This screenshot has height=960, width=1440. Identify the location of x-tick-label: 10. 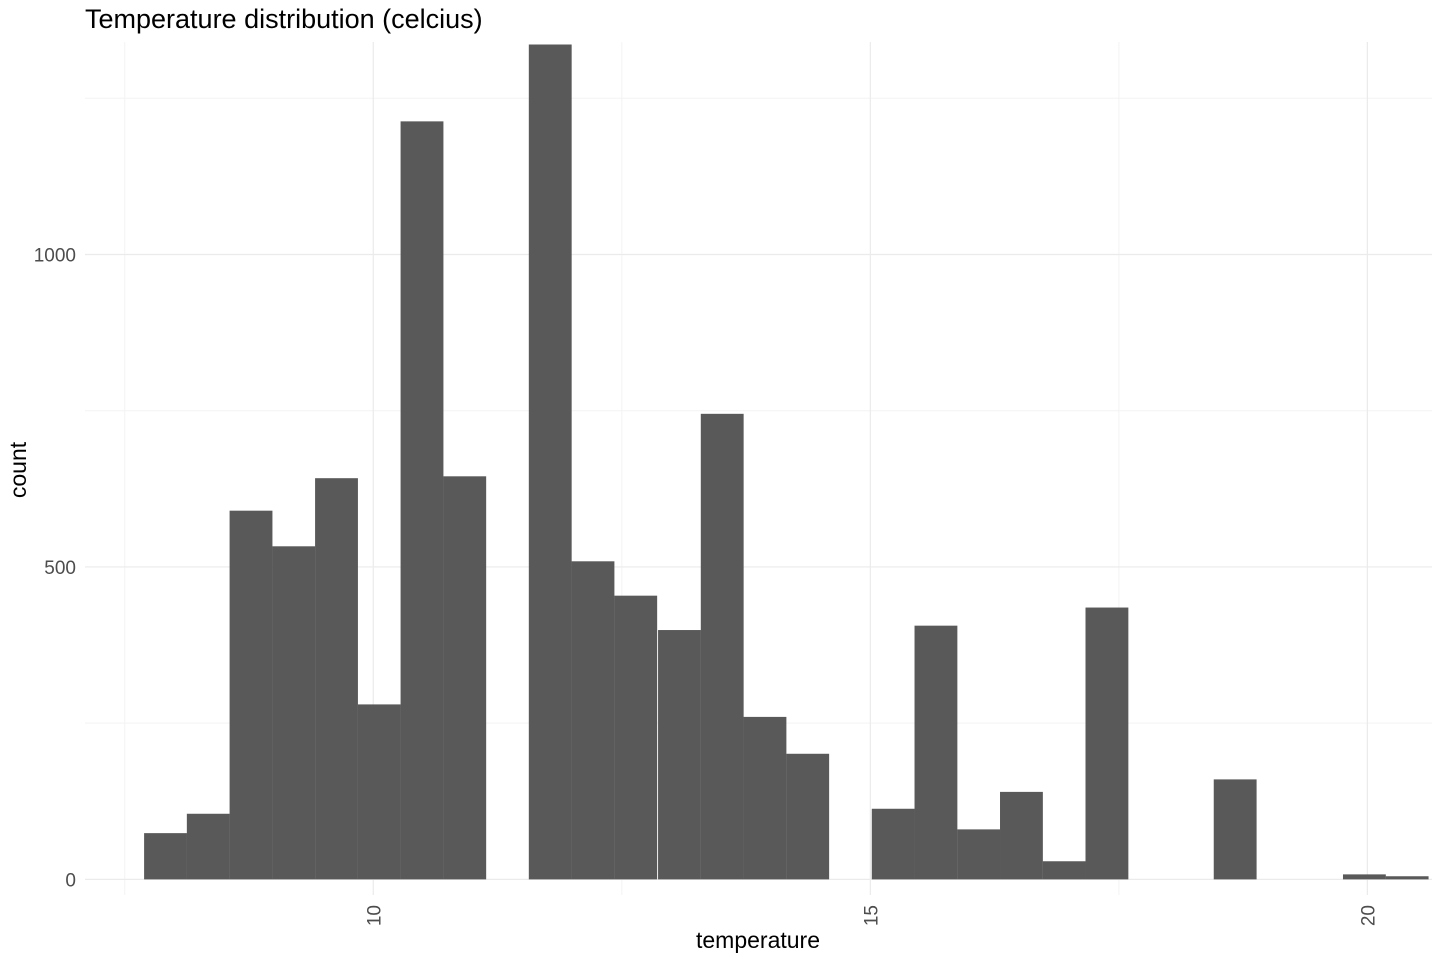
(374, 915).